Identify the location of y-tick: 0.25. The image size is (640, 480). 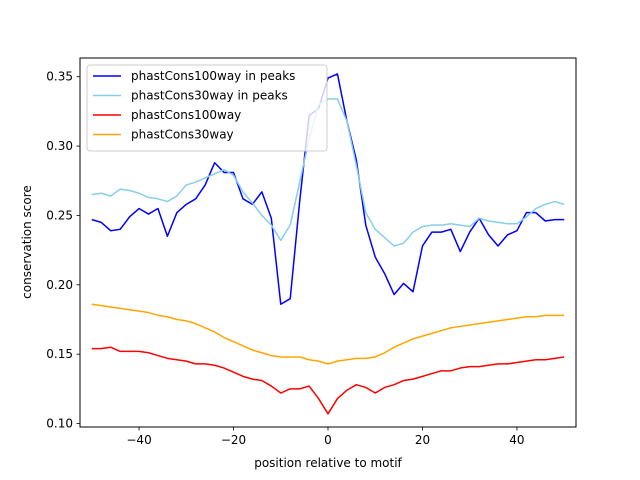
(63, 215).